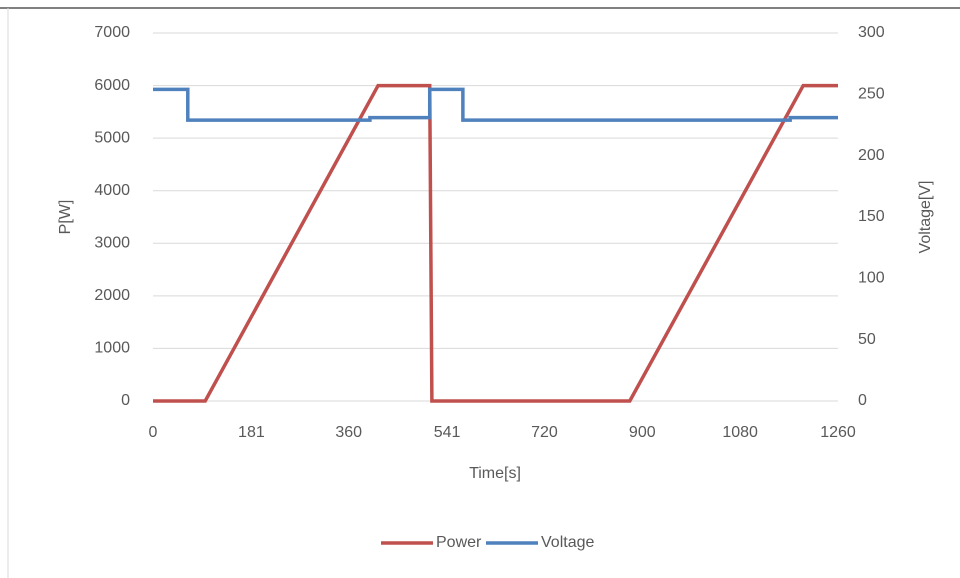 The image size is (960, 578). I want to click on y-axis-title: P[W], so click(65, 217).